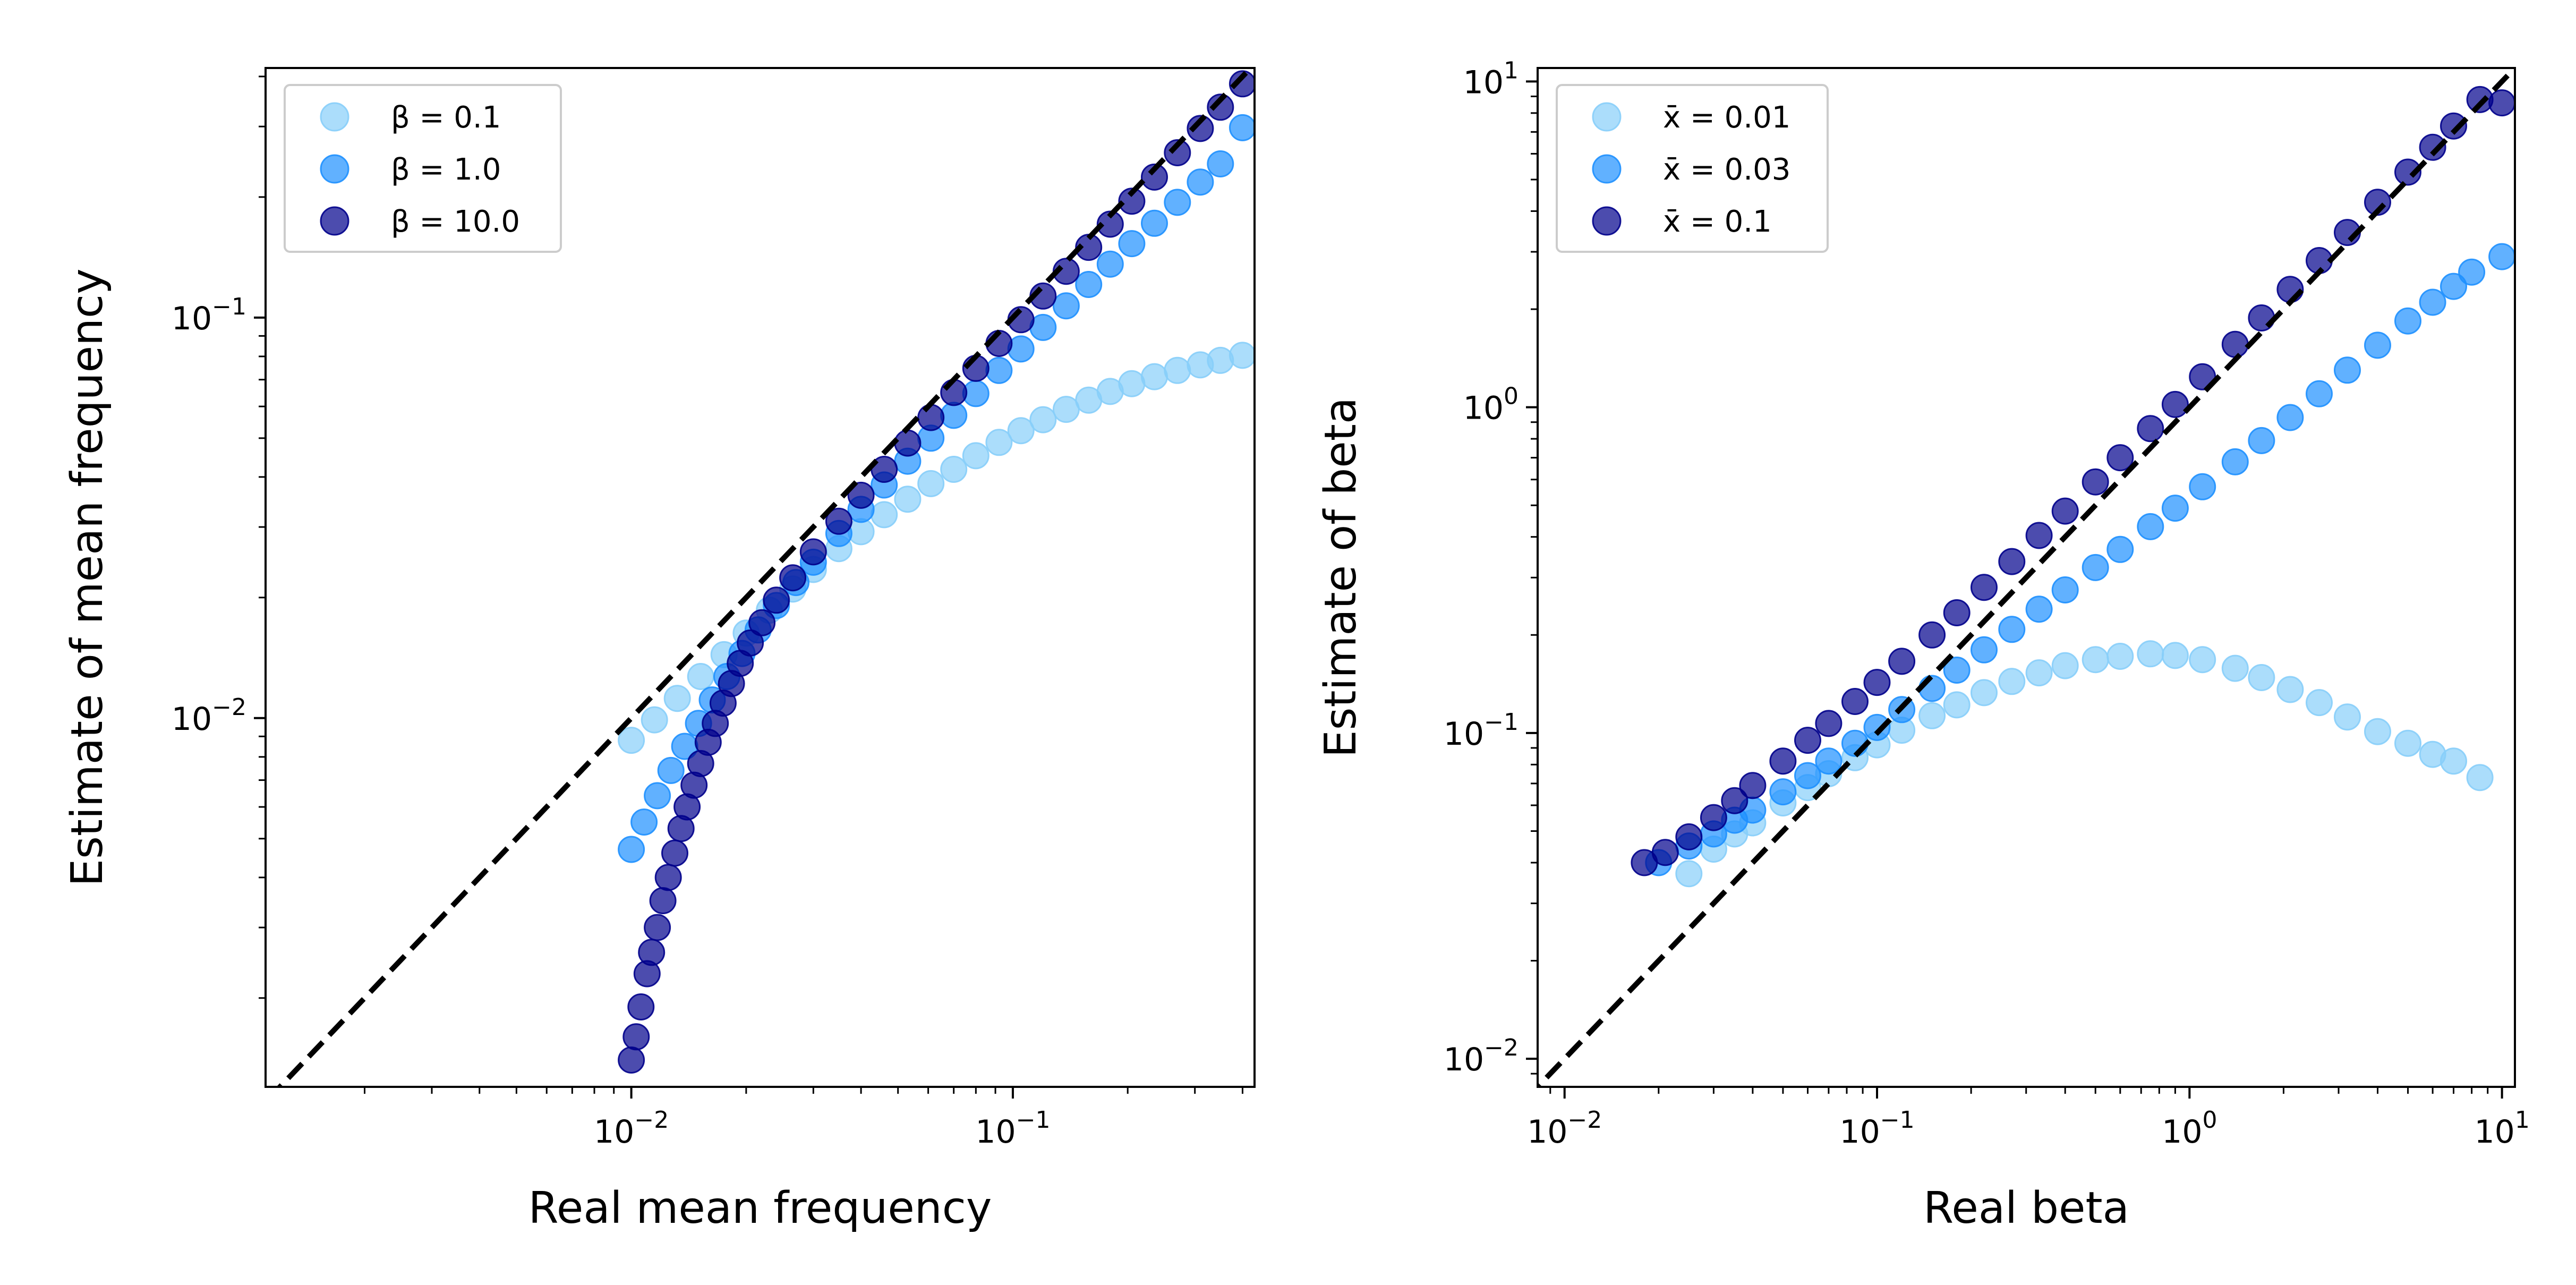  What do you see at coordinates (2190, 1129) in the screenshot?
I see `x-tick-label: 10⁰` at bounding box center [2190, 1129].